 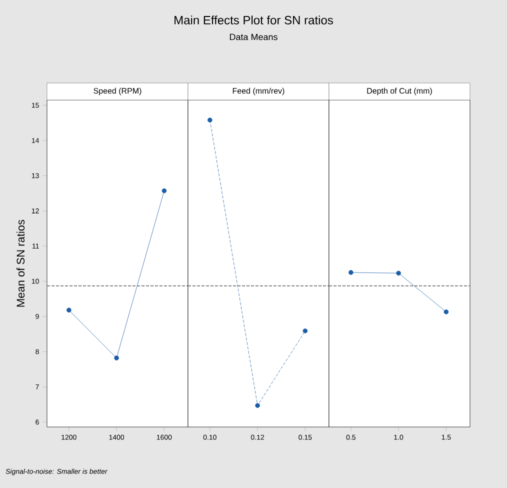 What do you see at coordinates (118, 92) in the screenshot?
I see `x-axis-title: Speed (RPM)` at bounding box center [118, 92].